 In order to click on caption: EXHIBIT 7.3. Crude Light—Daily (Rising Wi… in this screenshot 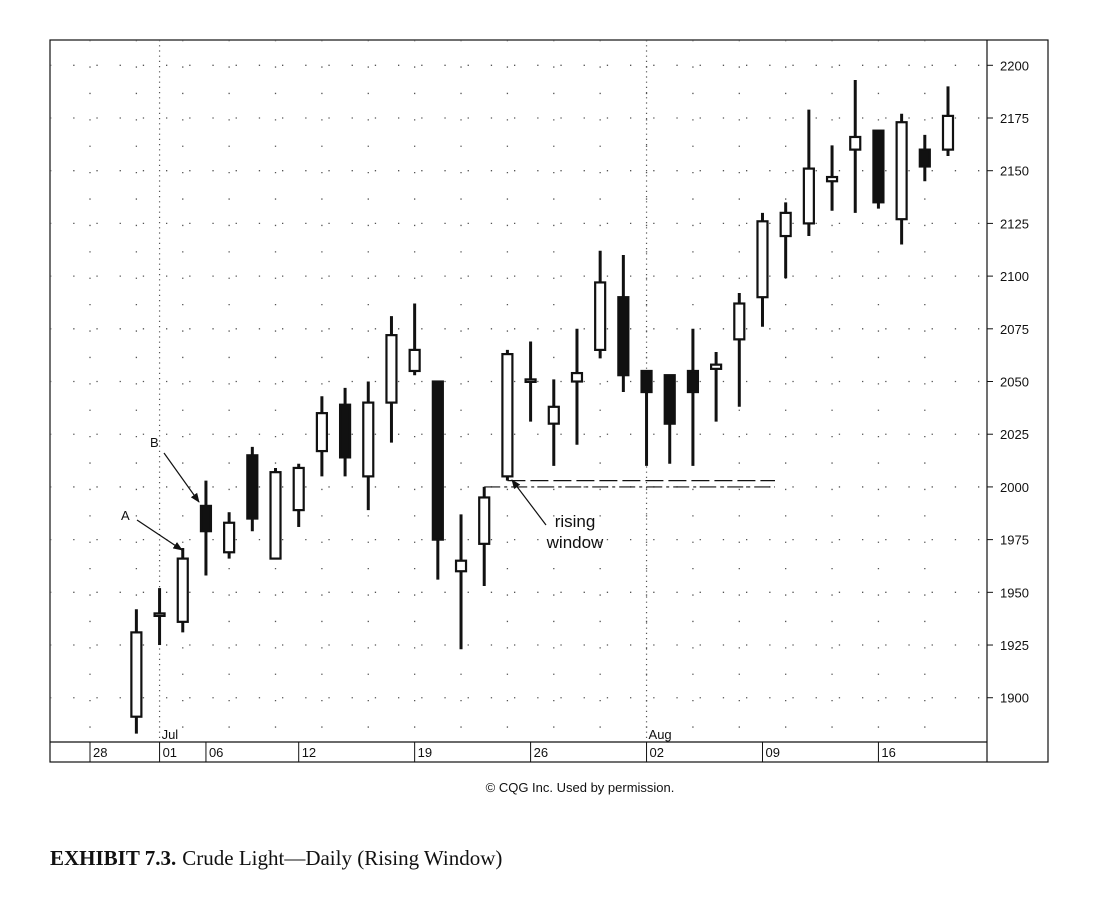, I will do `click(276, 858)`.